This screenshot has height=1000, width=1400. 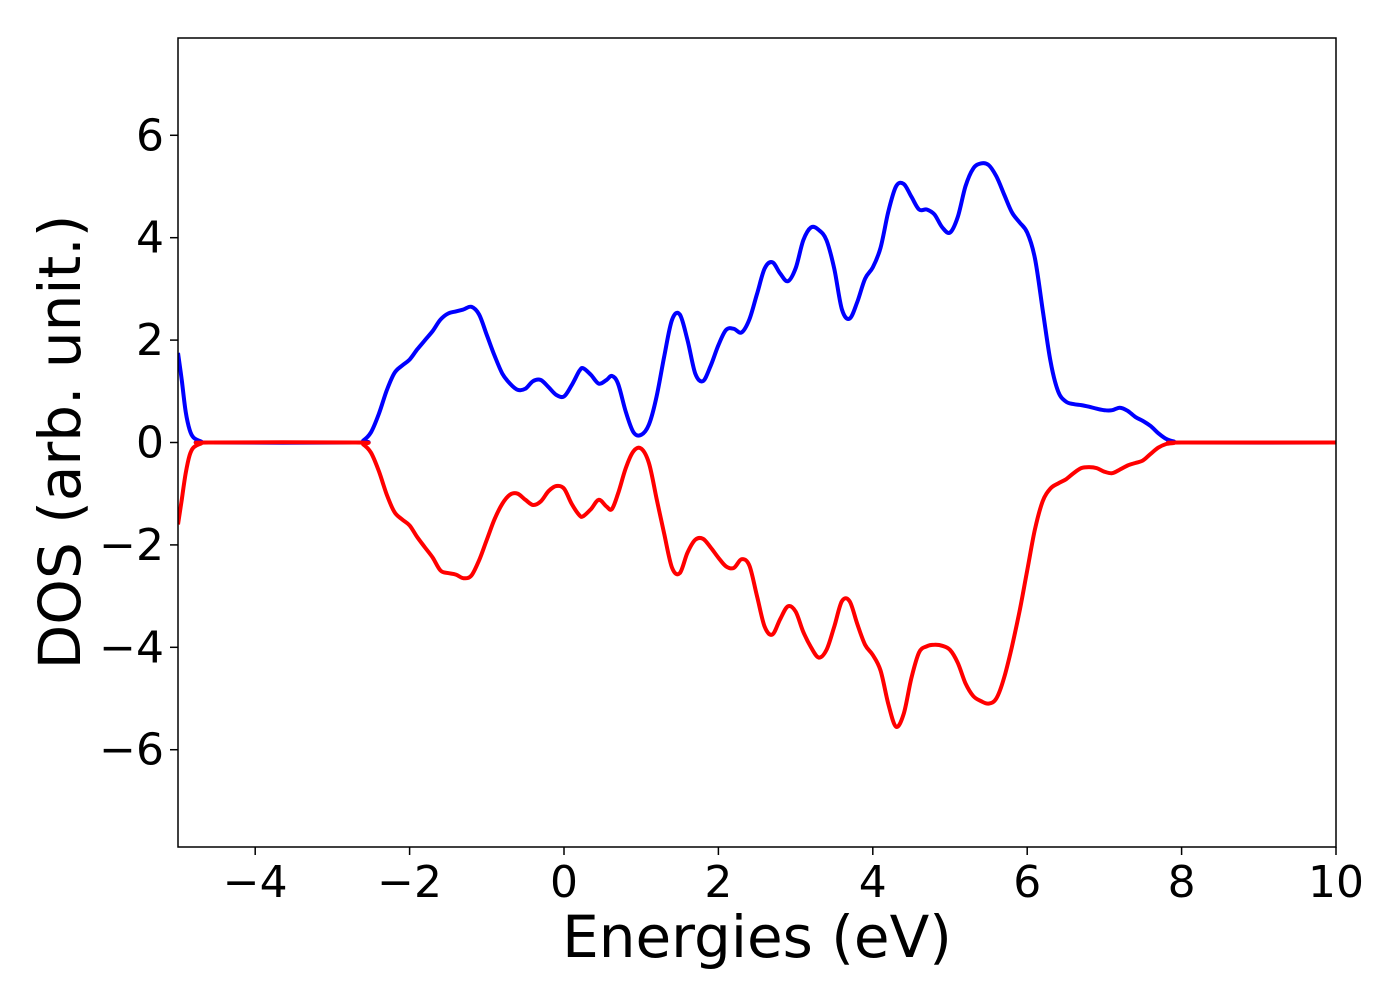 What do you see at coordinates (255, 882) in the screenshot?
I see `x-tick-label: −4` at bounding box center [255, 882].